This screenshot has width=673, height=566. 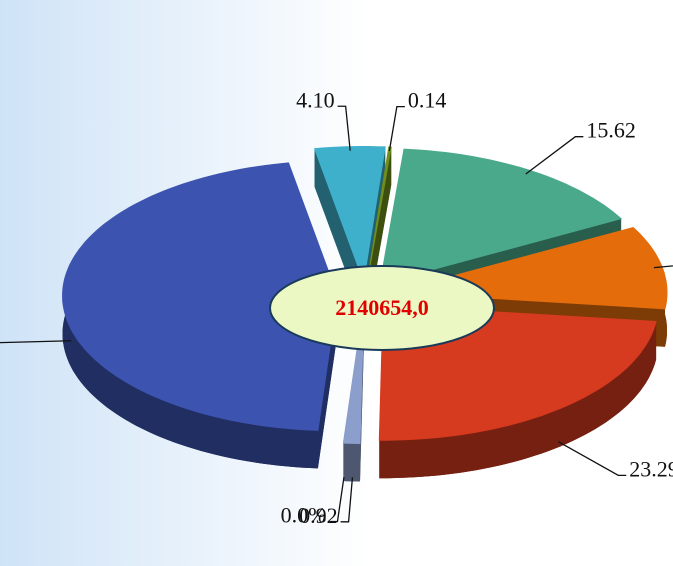 What do you see at coordinates (427, 100) in the screenshot?
I see `data-label: 0.14` at bounding box center [427, 100].